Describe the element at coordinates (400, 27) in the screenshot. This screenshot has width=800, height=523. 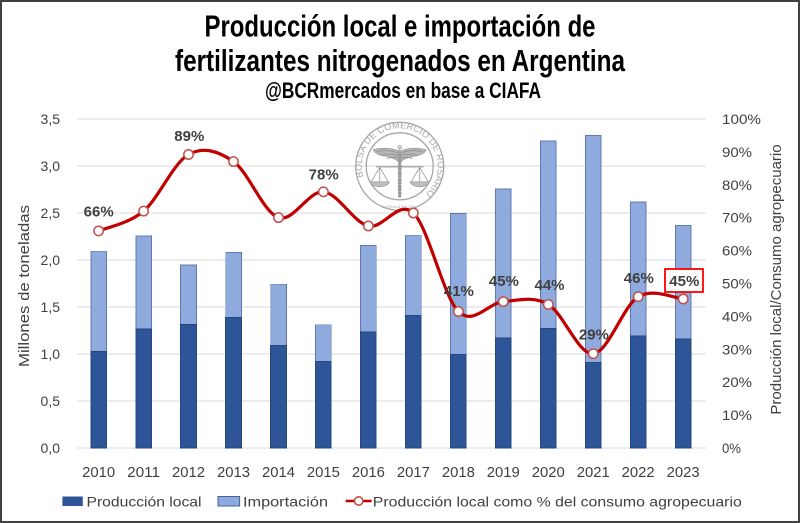
I see `svg-text:Producción local e importación: Producción local e importación de` at that location.